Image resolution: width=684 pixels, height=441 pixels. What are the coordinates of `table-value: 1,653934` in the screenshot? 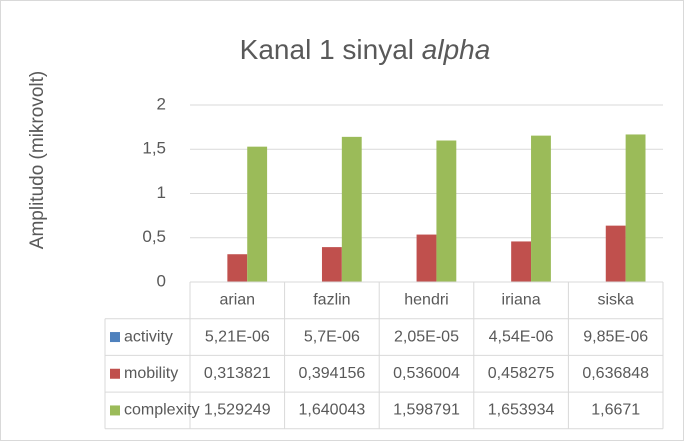 It's located at (521, 410).